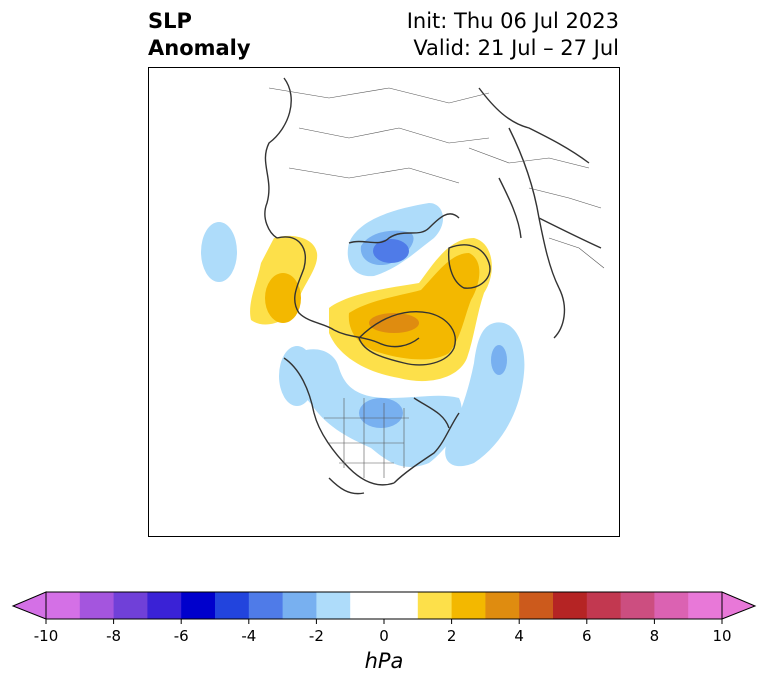 This screenshot has height=686, width=768. What do you see at coordinates (181, 636) in the screenshot?
I see `colorbar-tick-label: -6` at bounding box center [181, 636].